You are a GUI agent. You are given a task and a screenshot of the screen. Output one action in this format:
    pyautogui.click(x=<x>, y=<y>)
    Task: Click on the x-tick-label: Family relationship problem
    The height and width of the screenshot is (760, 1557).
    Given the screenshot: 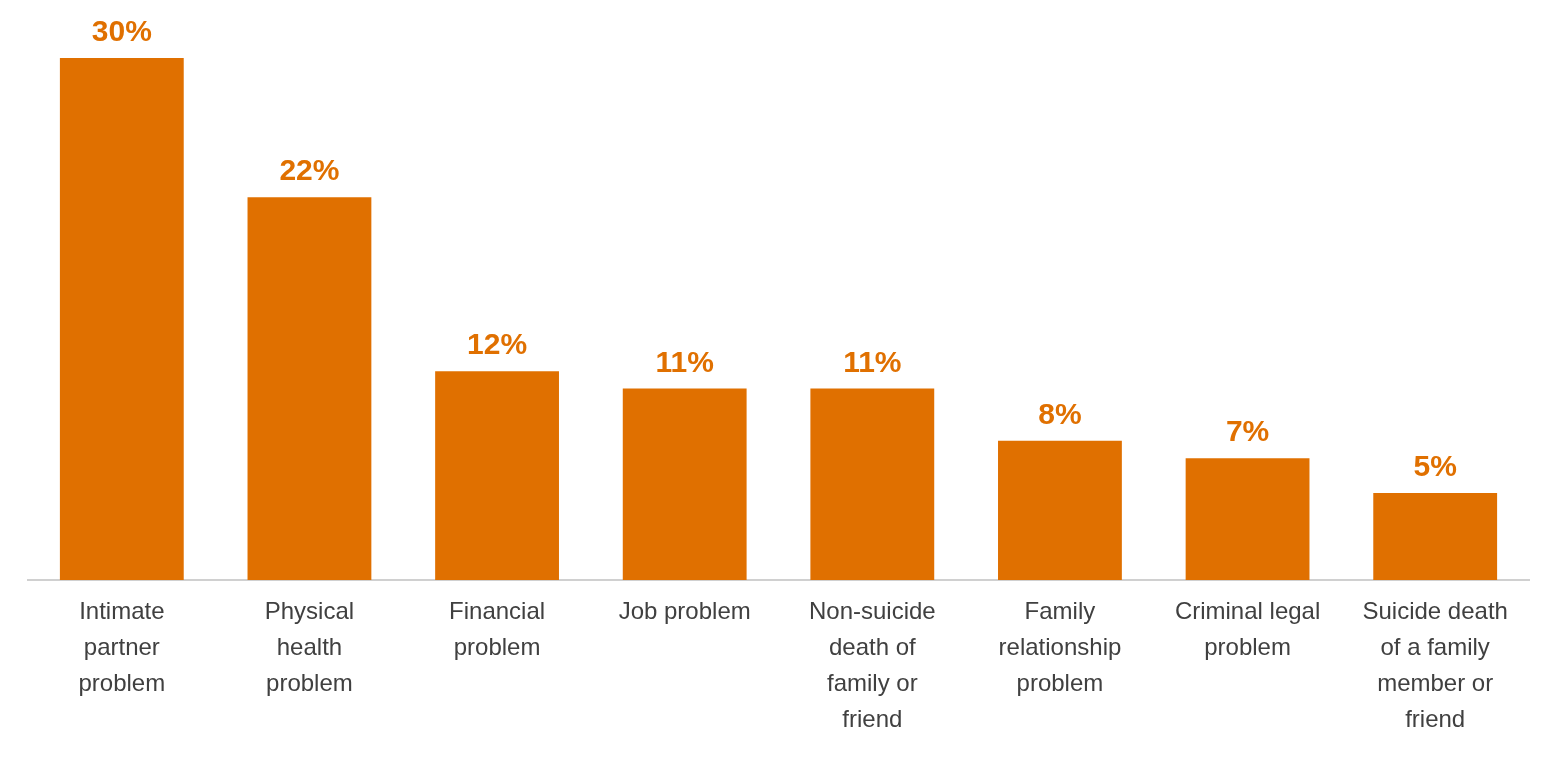 What is the action you would take?
    pyautogui.click(x=1060, y=646)
    